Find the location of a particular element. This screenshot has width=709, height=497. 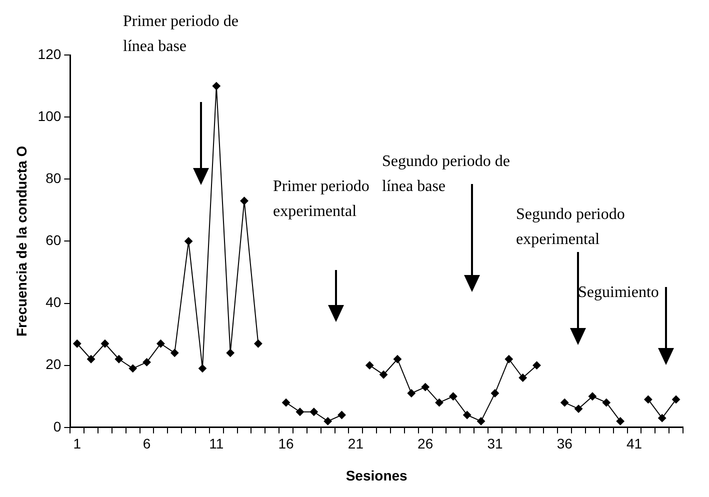

x-axis-title: Sesiones is located at coordinates (377, 475).